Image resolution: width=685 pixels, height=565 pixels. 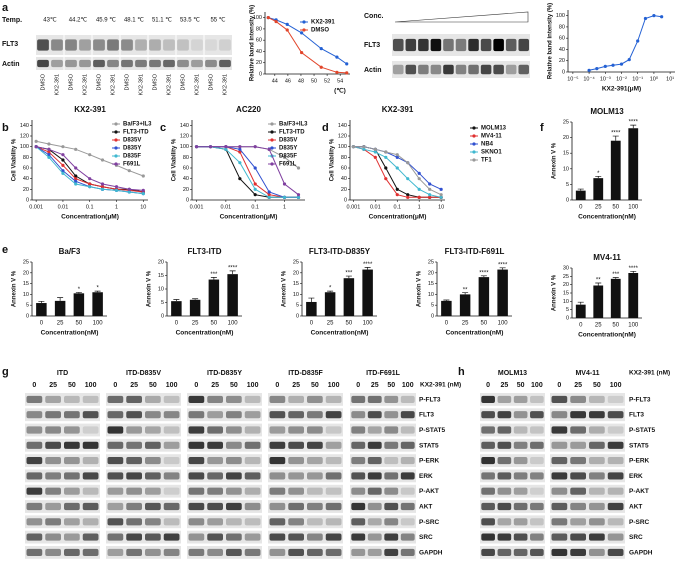 I want to click on y-tick-label: 15, so click(x=566, y=293).